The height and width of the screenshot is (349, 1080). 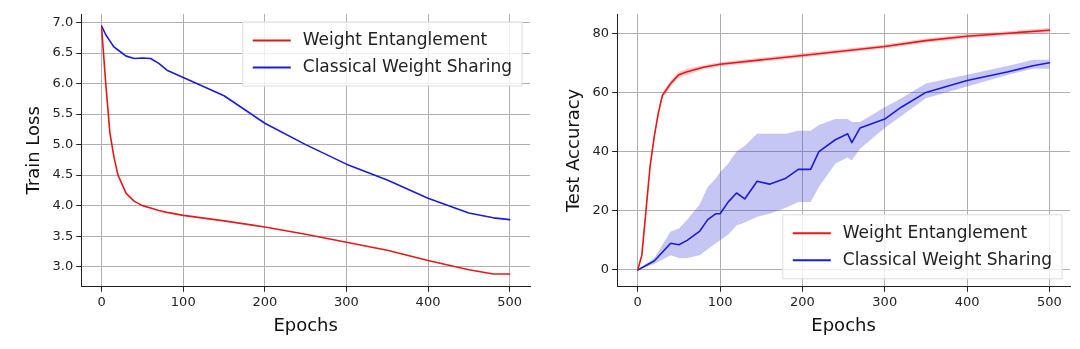 What do you see at coordinates (63, 205) in the screenshot?
I see `y-tick-label: 4.0` at bounding box center [63, 205].